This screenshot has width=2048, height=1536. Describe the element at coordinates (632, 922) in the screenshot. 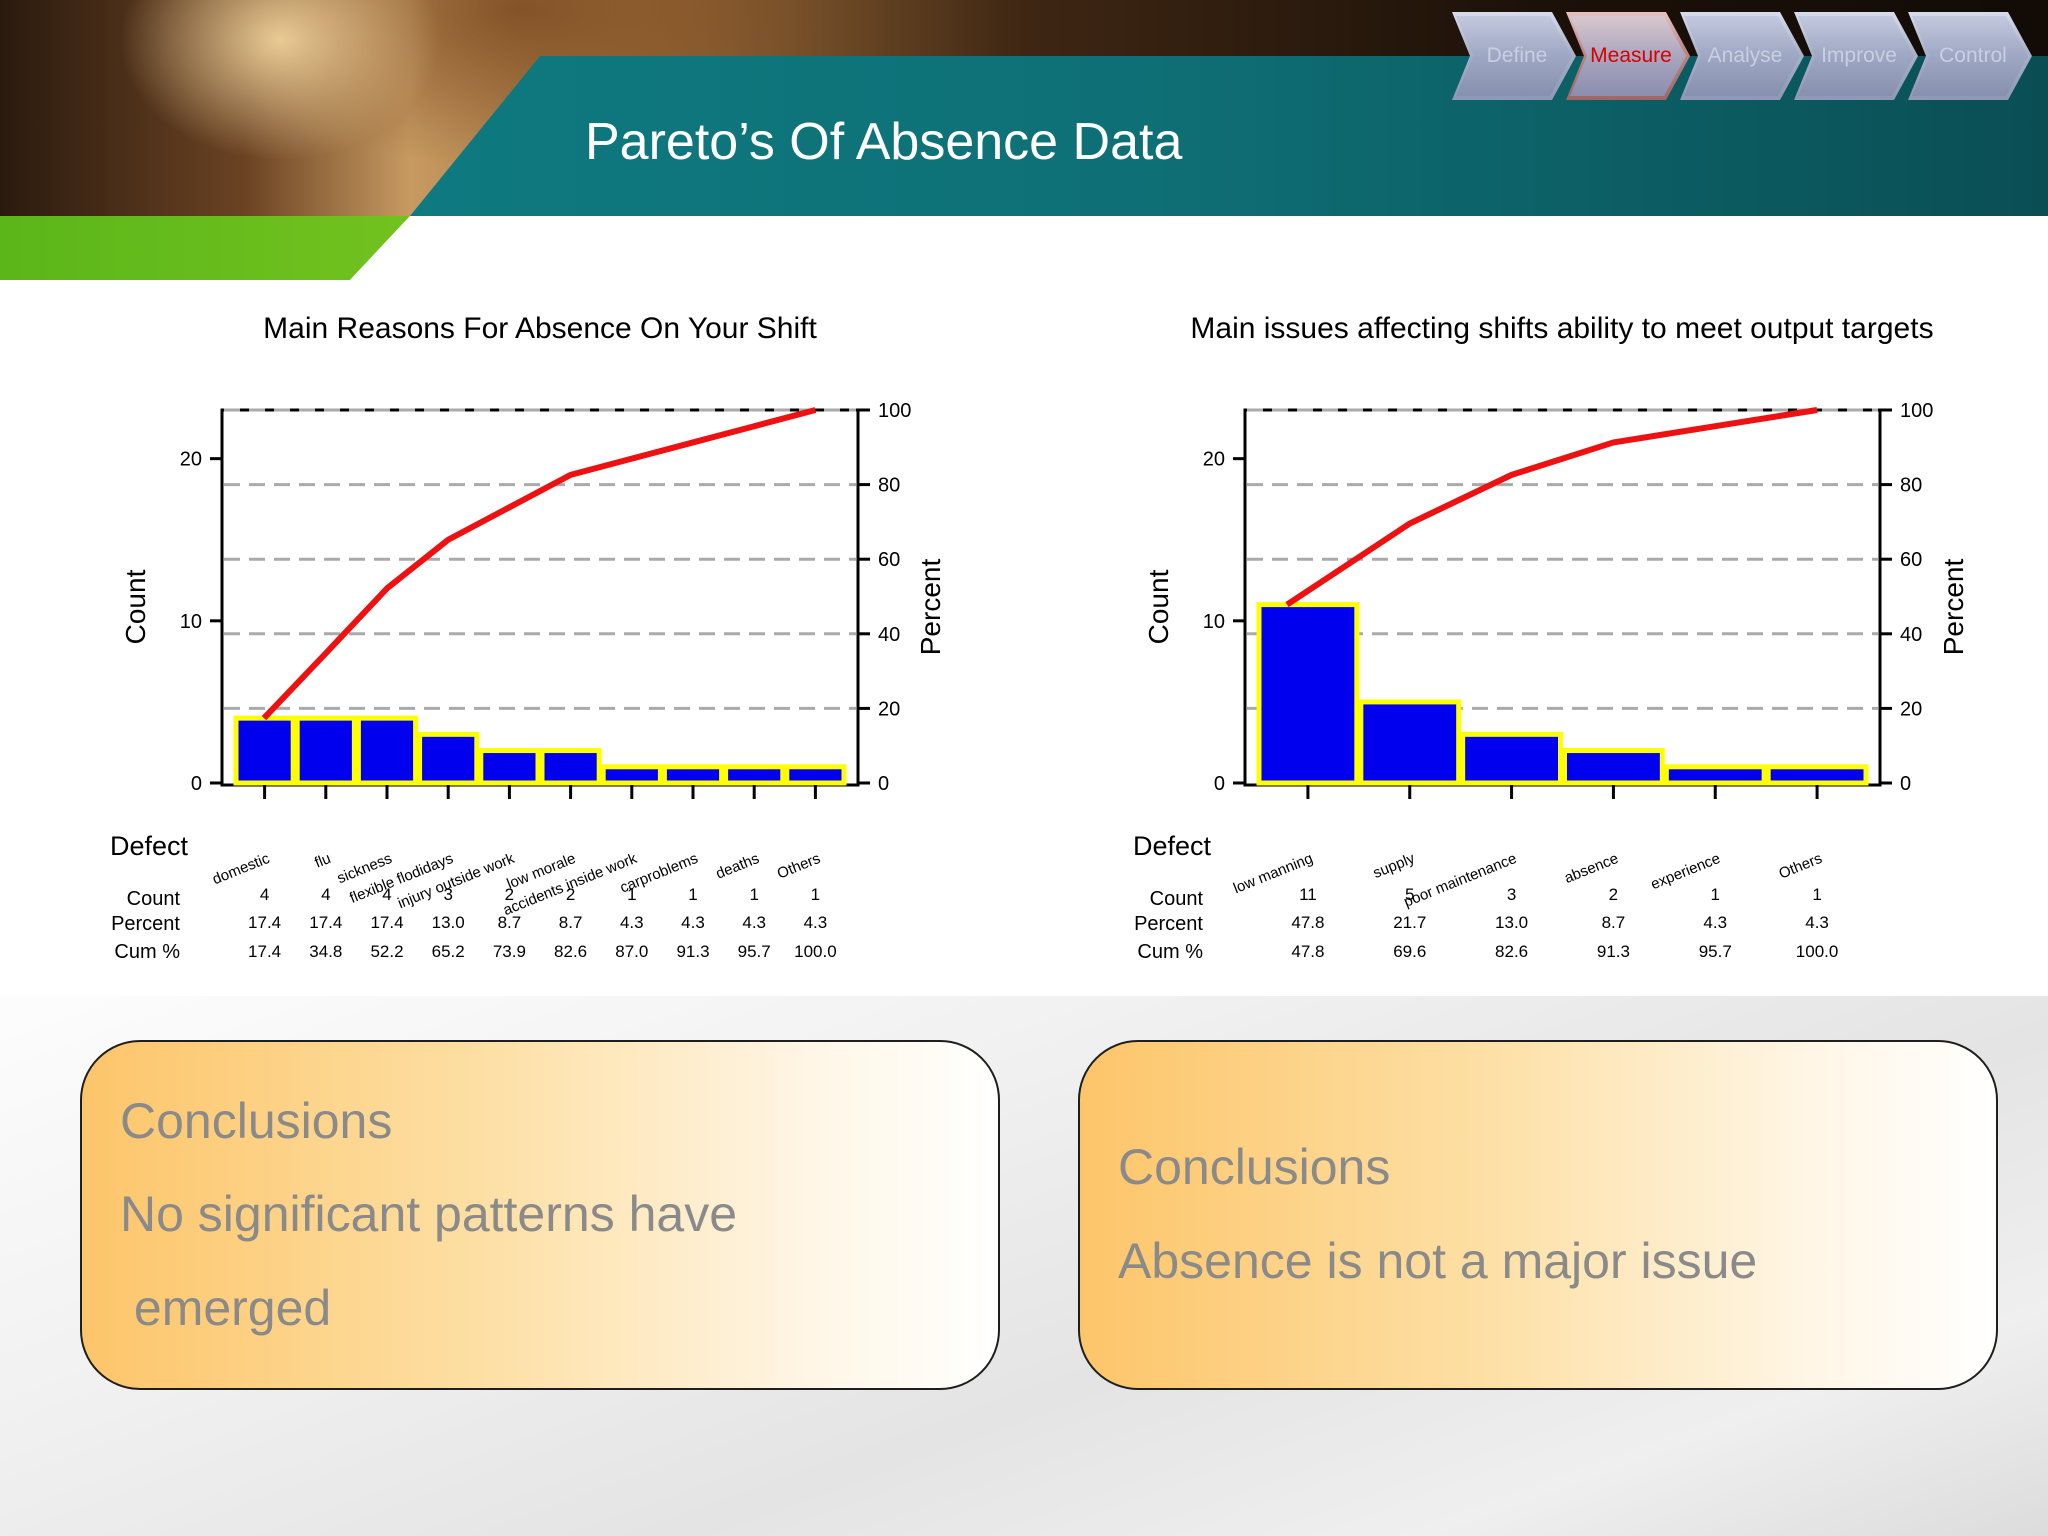

I see `percent-value-left-6: 4.3` at that location.